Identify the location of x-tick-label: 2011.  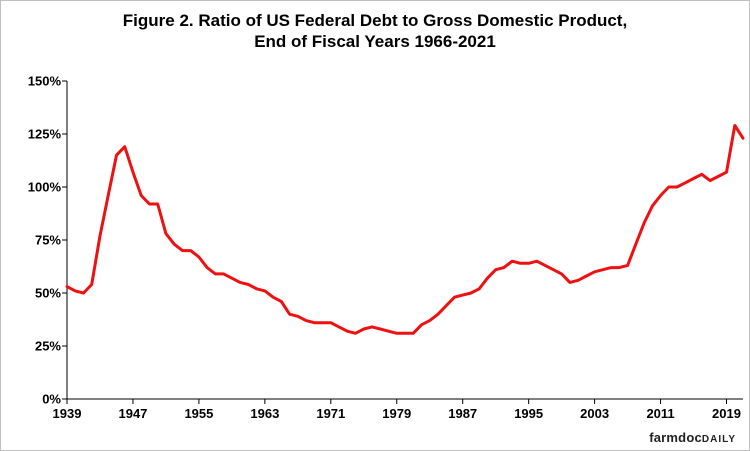
(660, 413).